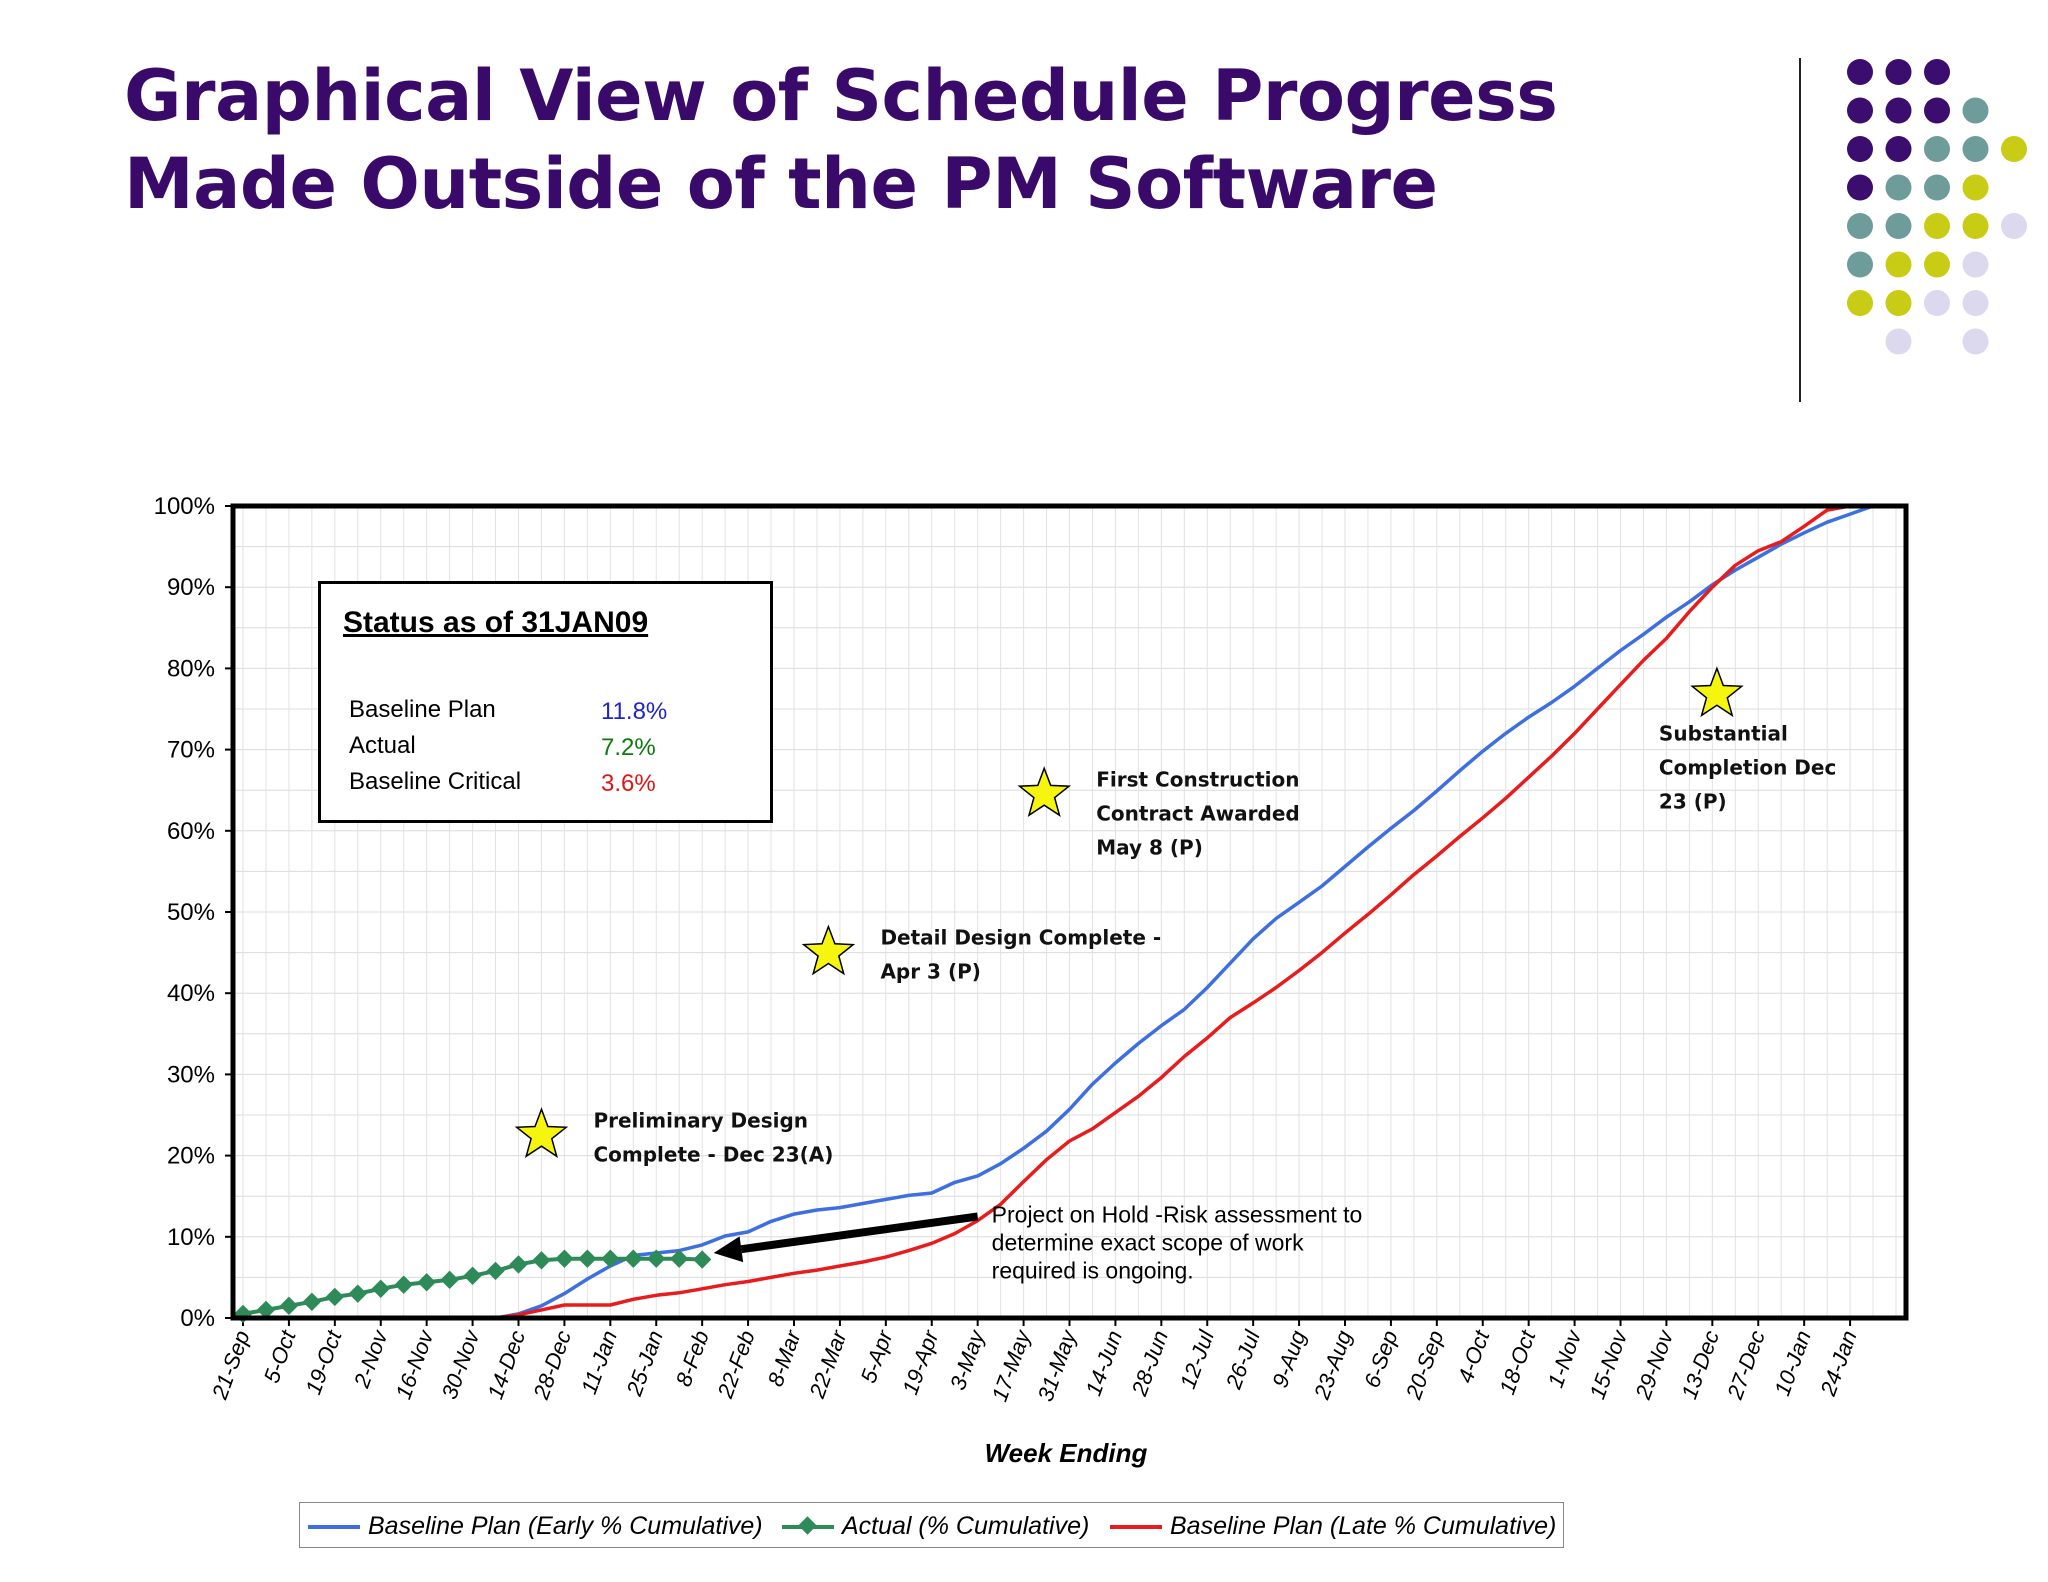 The image size is (2048, 1582). Describe the element at coordinates (728, 1249) in the screenshot. I see `hold-arrow-head-icon` at that location.